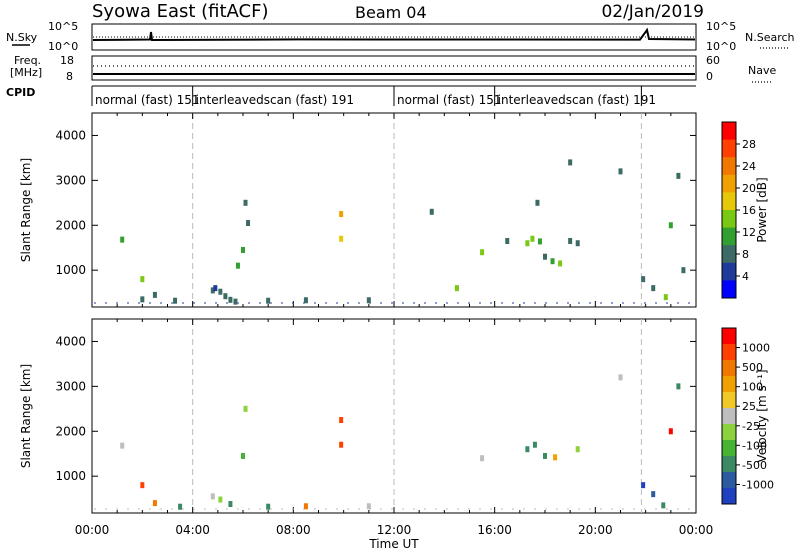 The image size is (800, 554). Describe the element at coordinates (63, 46) in the screenshot. I see `noise-left-tick-bottom: 10^0` at that location.